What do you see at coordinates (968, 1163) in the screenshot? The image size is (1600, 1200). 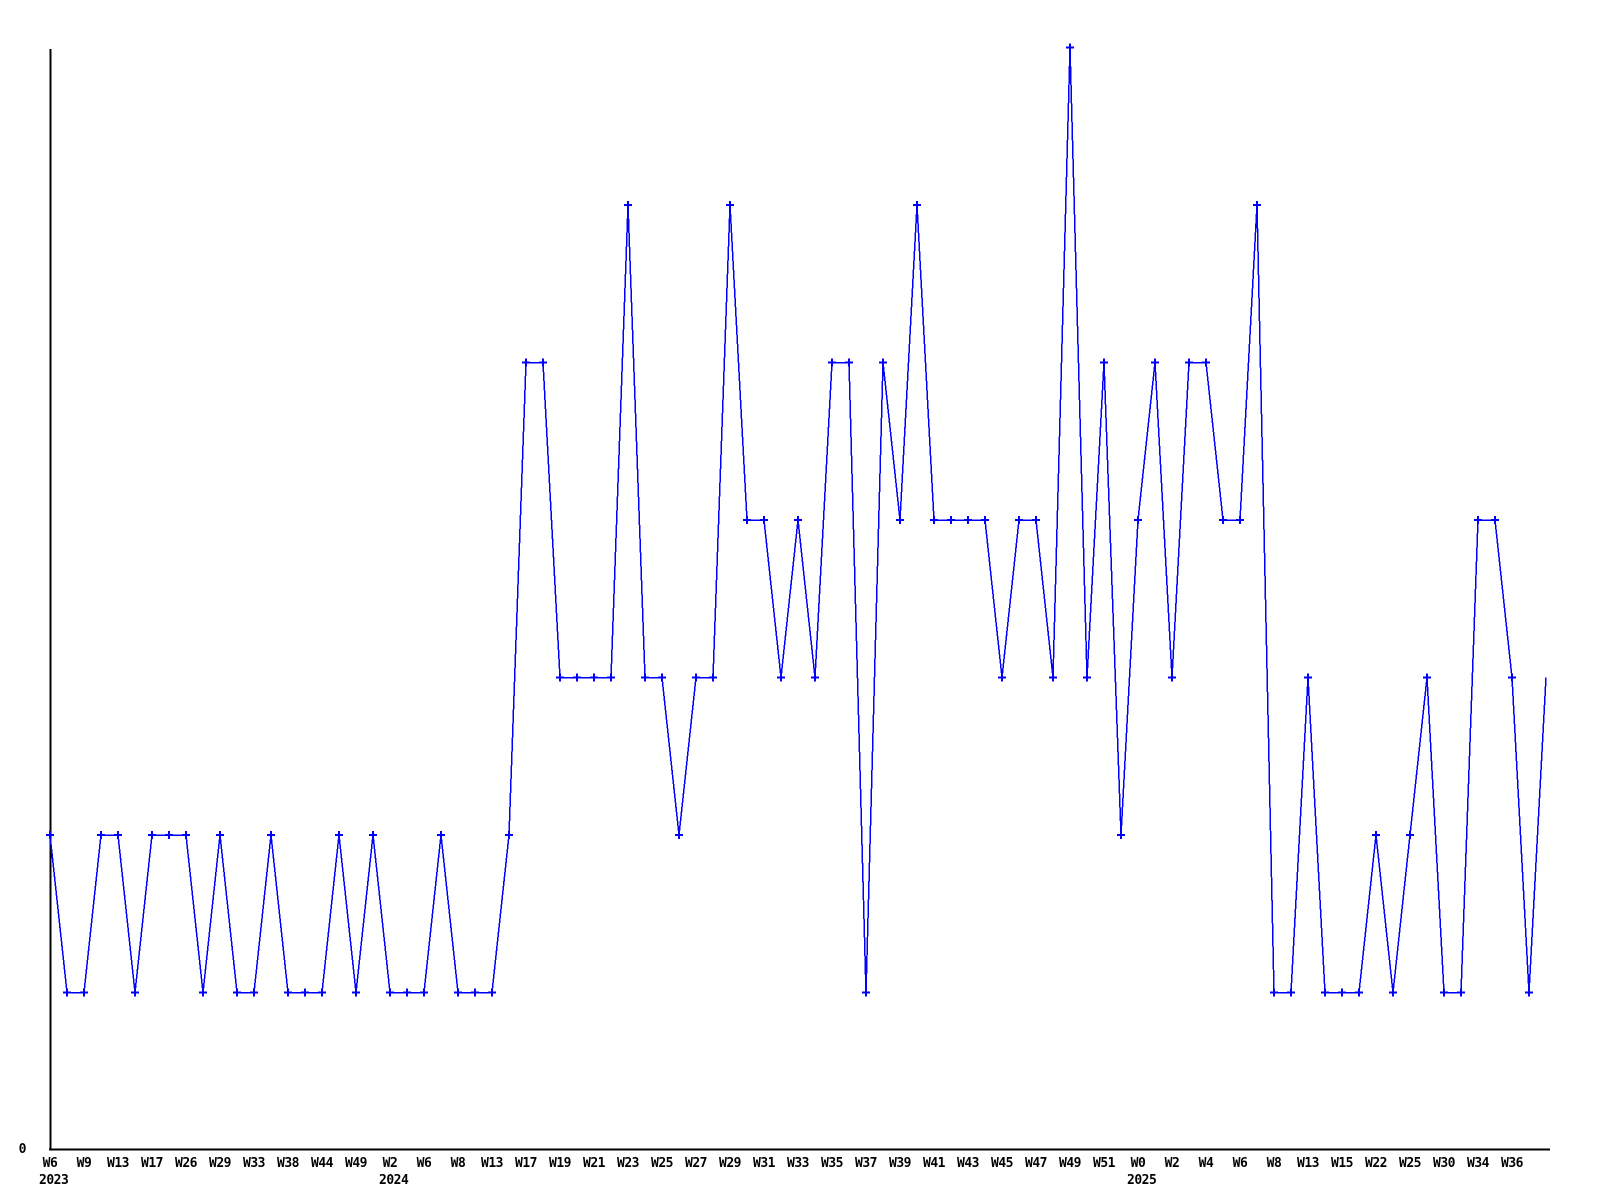 I see `x-tick-label: W43` at bounding box center [968, 1163].